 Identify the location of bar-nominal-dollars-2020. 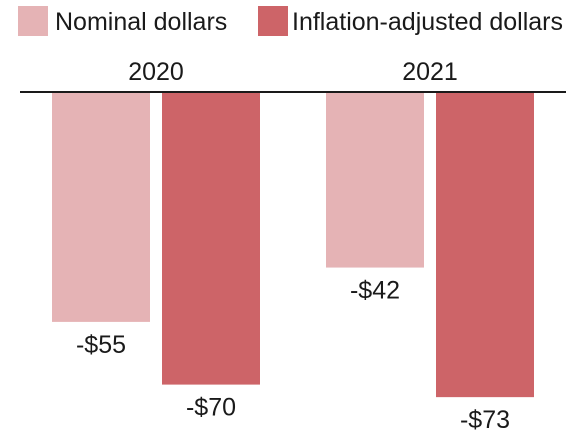
(101, 207).